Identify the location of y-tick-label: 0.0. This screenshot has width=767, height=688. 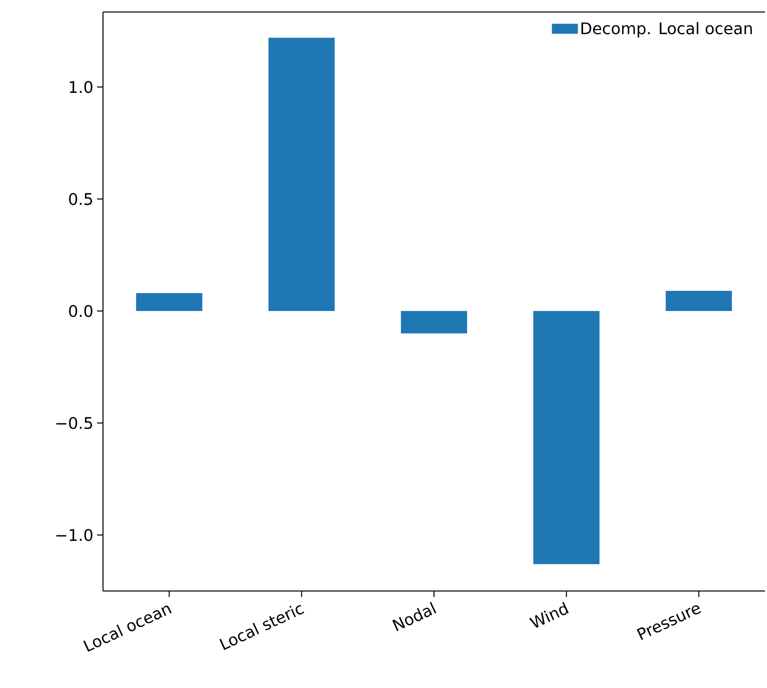
(80, 311).